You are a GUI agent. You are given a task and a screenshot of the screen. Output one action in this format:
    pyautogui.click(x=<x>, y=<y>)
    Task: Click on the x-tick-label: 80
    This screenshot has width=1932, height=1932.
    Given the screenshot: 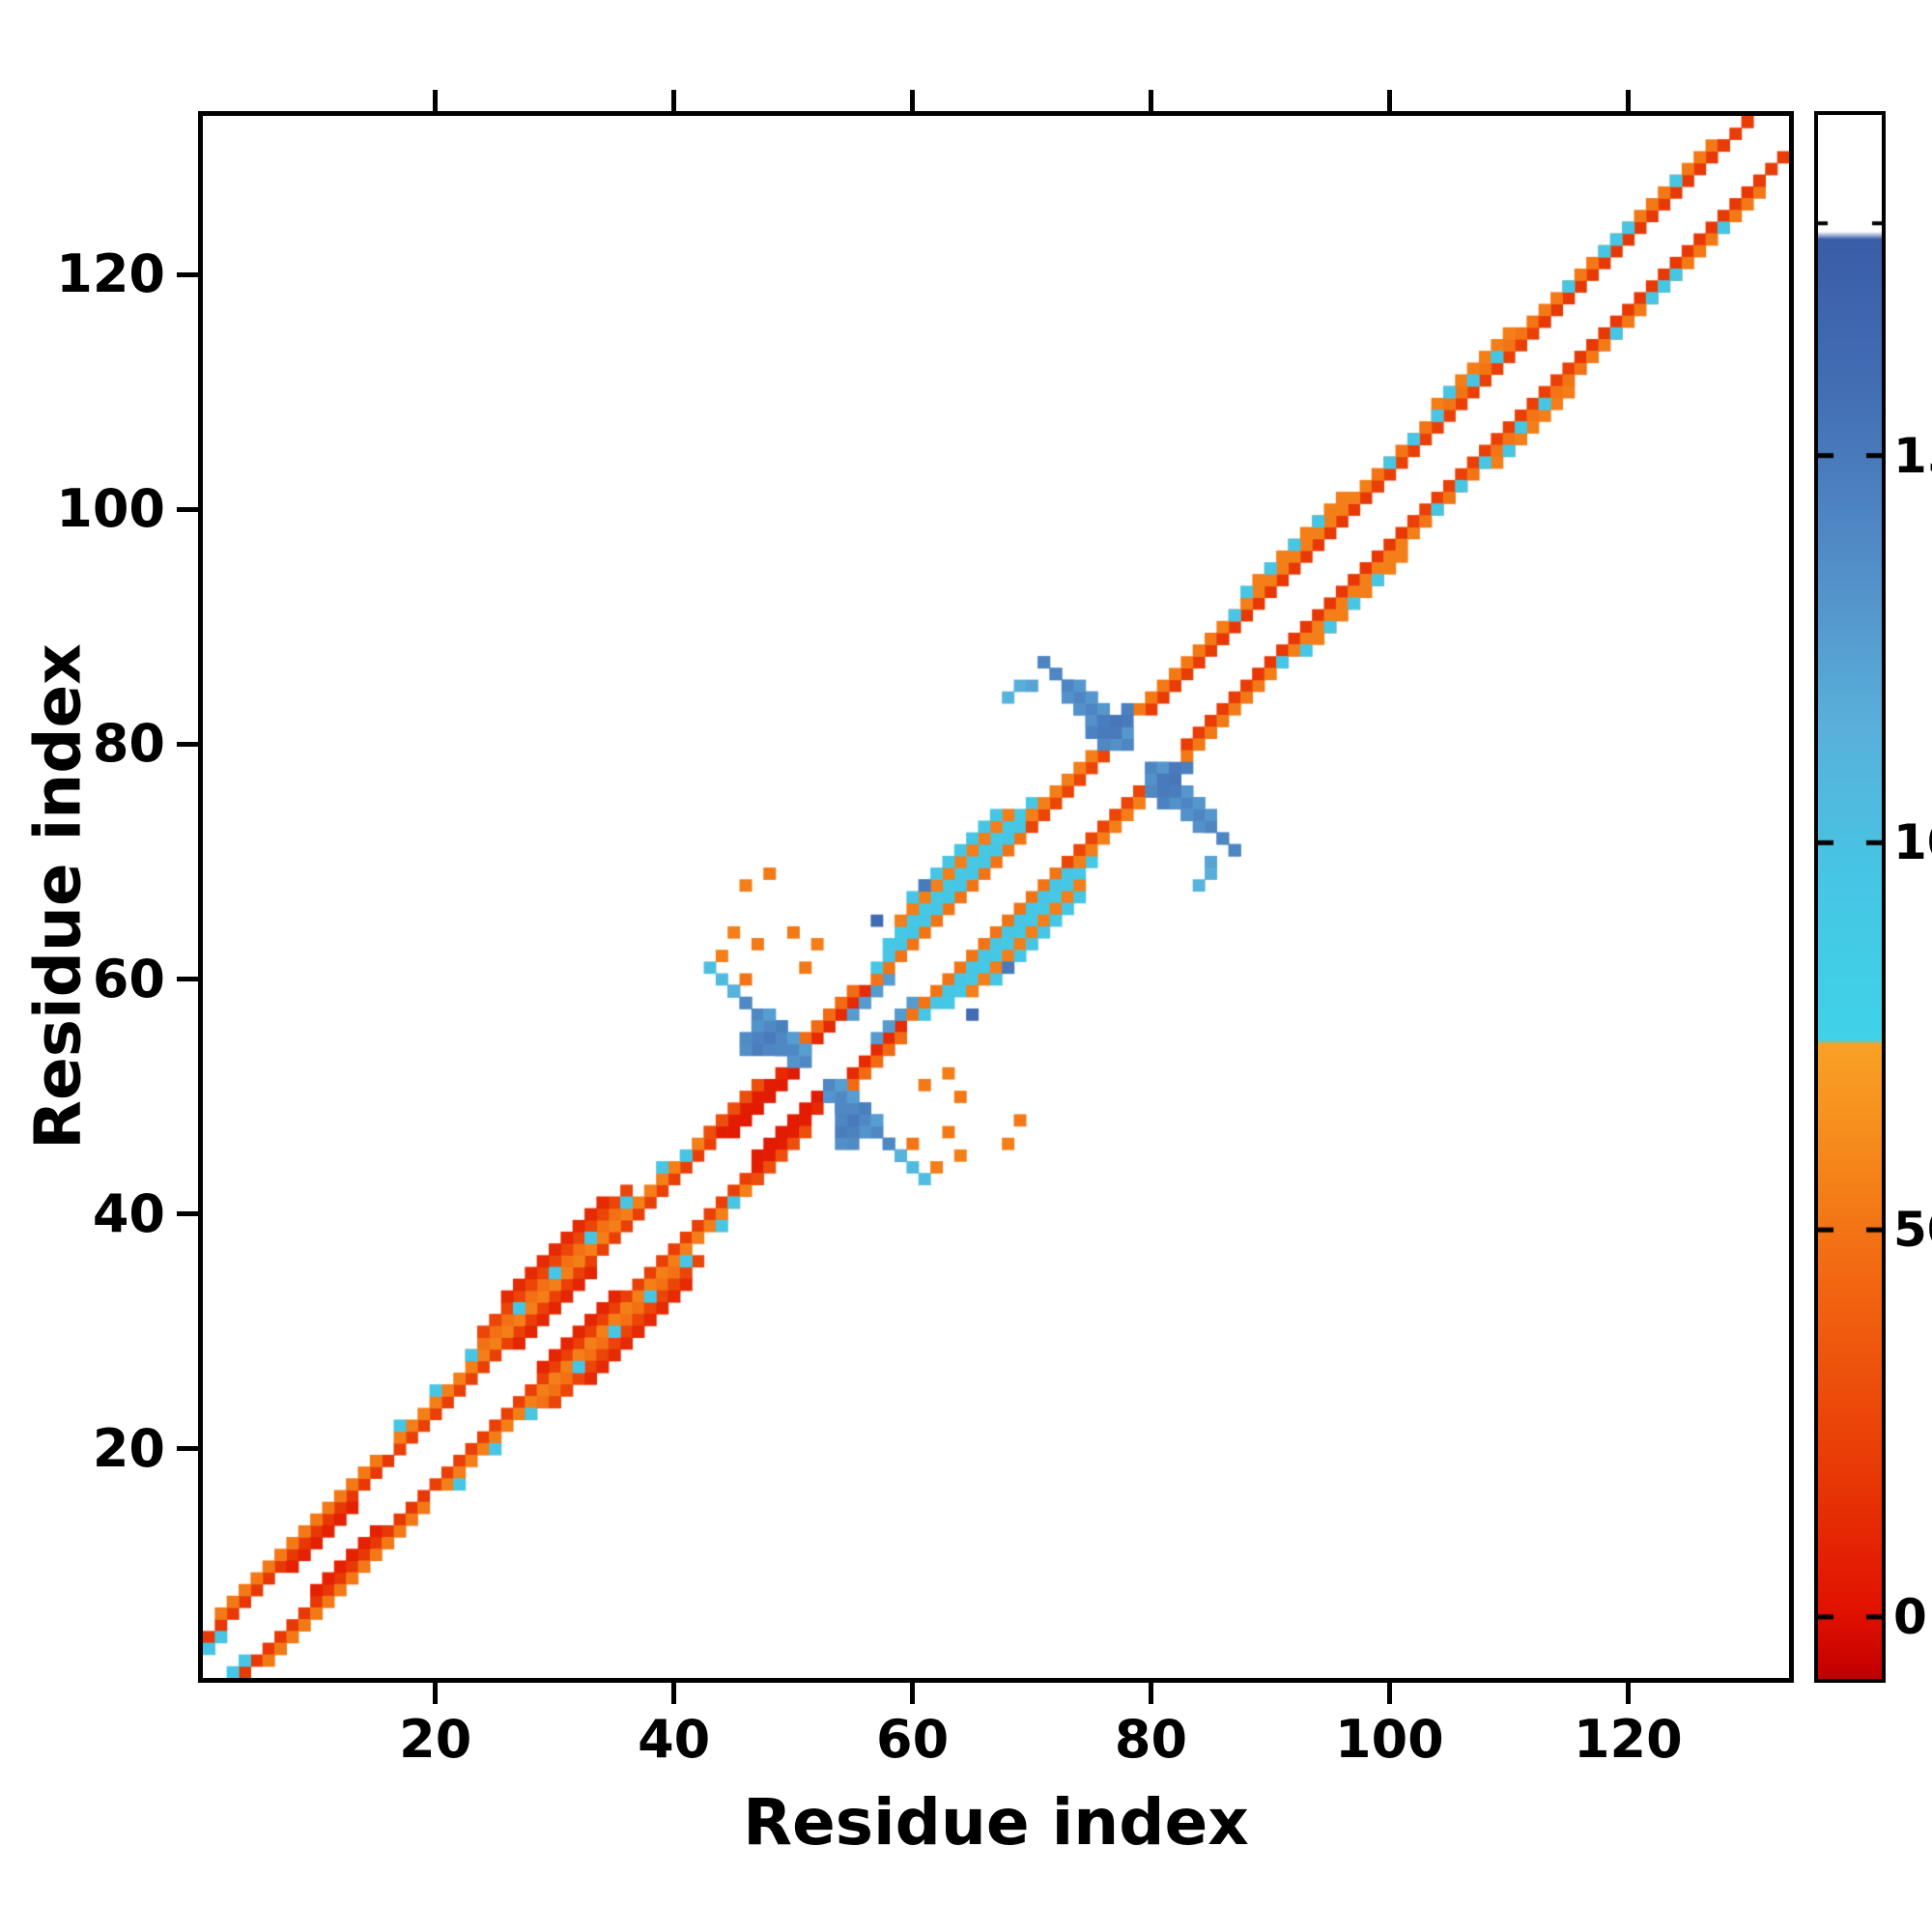 What is the action you would take?
    pyautogui.click(x=1151, y=1739)
    